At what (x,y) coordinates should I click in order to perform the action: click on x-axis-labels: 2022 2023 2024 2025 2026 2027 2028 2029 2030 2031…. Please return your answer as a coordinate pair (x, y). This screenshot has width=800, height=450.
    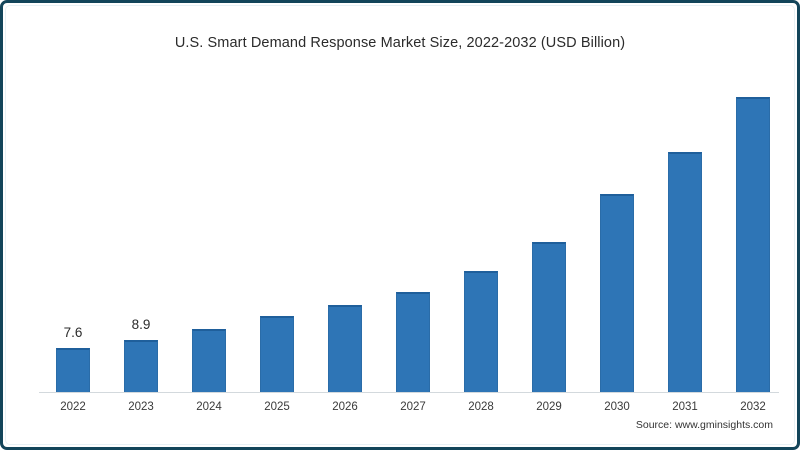
    Looking at the image, I should click on (409, 411).